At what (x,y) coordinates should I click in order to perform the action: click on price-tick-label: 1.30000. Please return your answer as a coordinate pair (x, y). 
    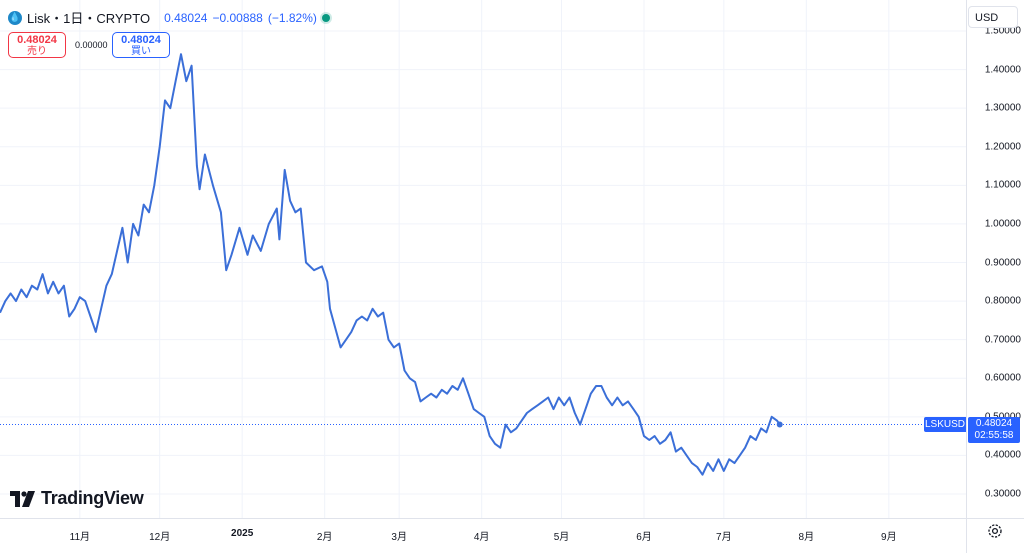
    Looking at the image, I should click on (1002, 108).